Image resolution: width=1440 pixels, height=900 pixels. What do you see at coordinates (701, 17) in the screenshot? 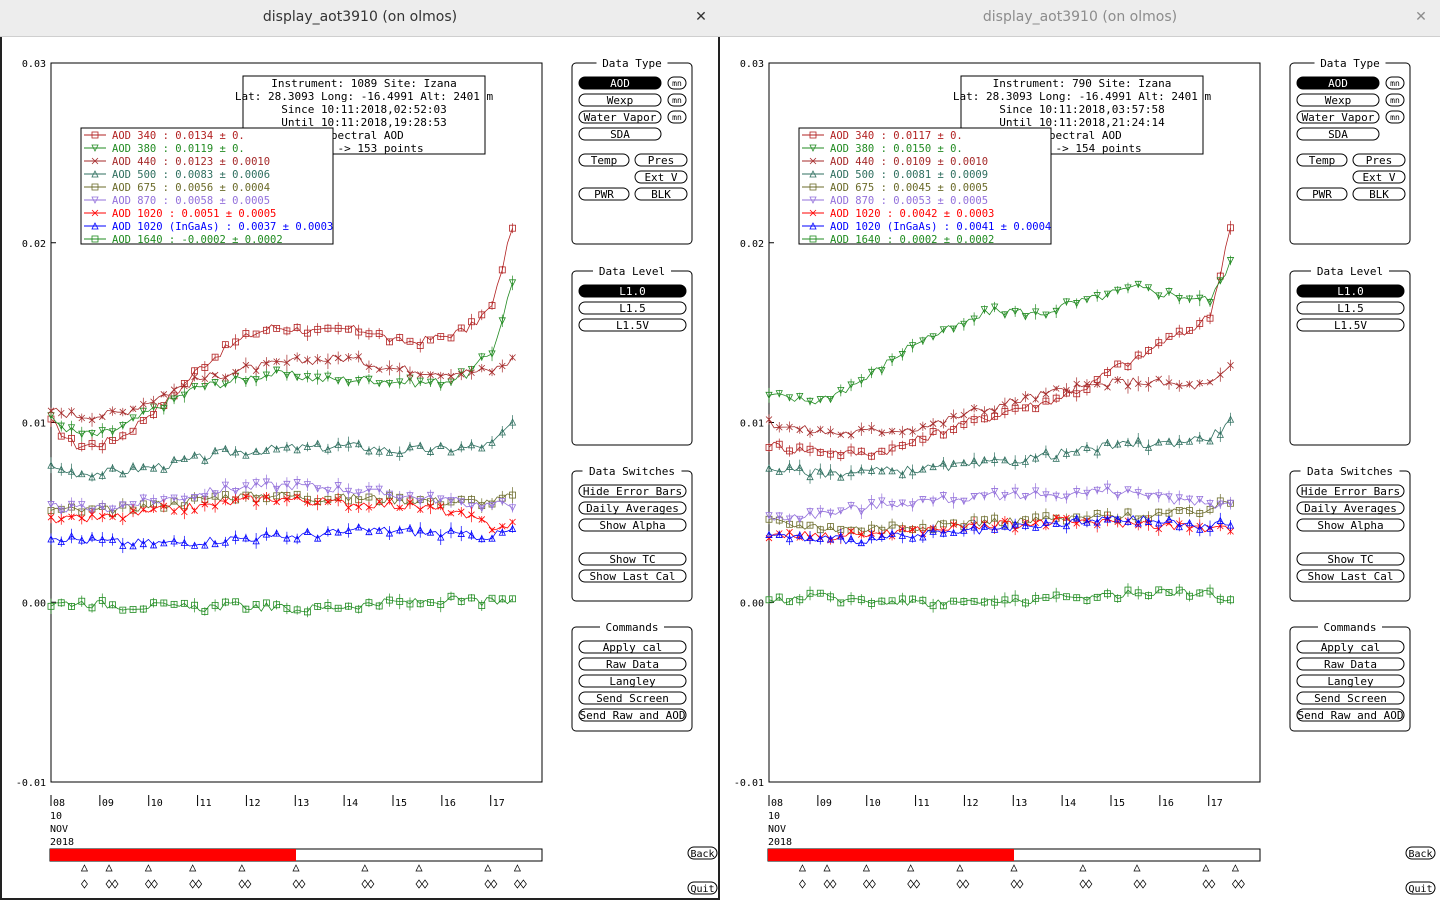
I see `close-icon: ✕` at bounding box center [701, 17].